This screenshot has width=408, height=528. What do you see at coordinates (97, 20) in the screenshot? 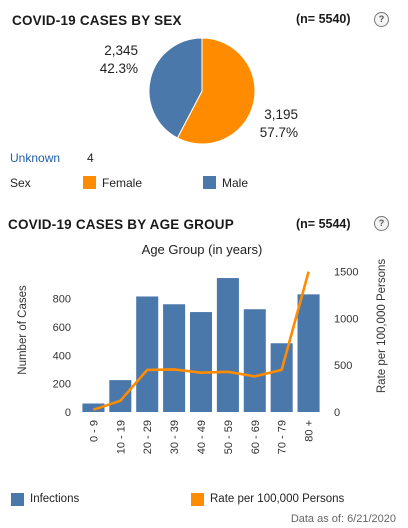
I see `sex-chart-title: COVID-19 CASES BY SEX` at bounding box center [97, 20].